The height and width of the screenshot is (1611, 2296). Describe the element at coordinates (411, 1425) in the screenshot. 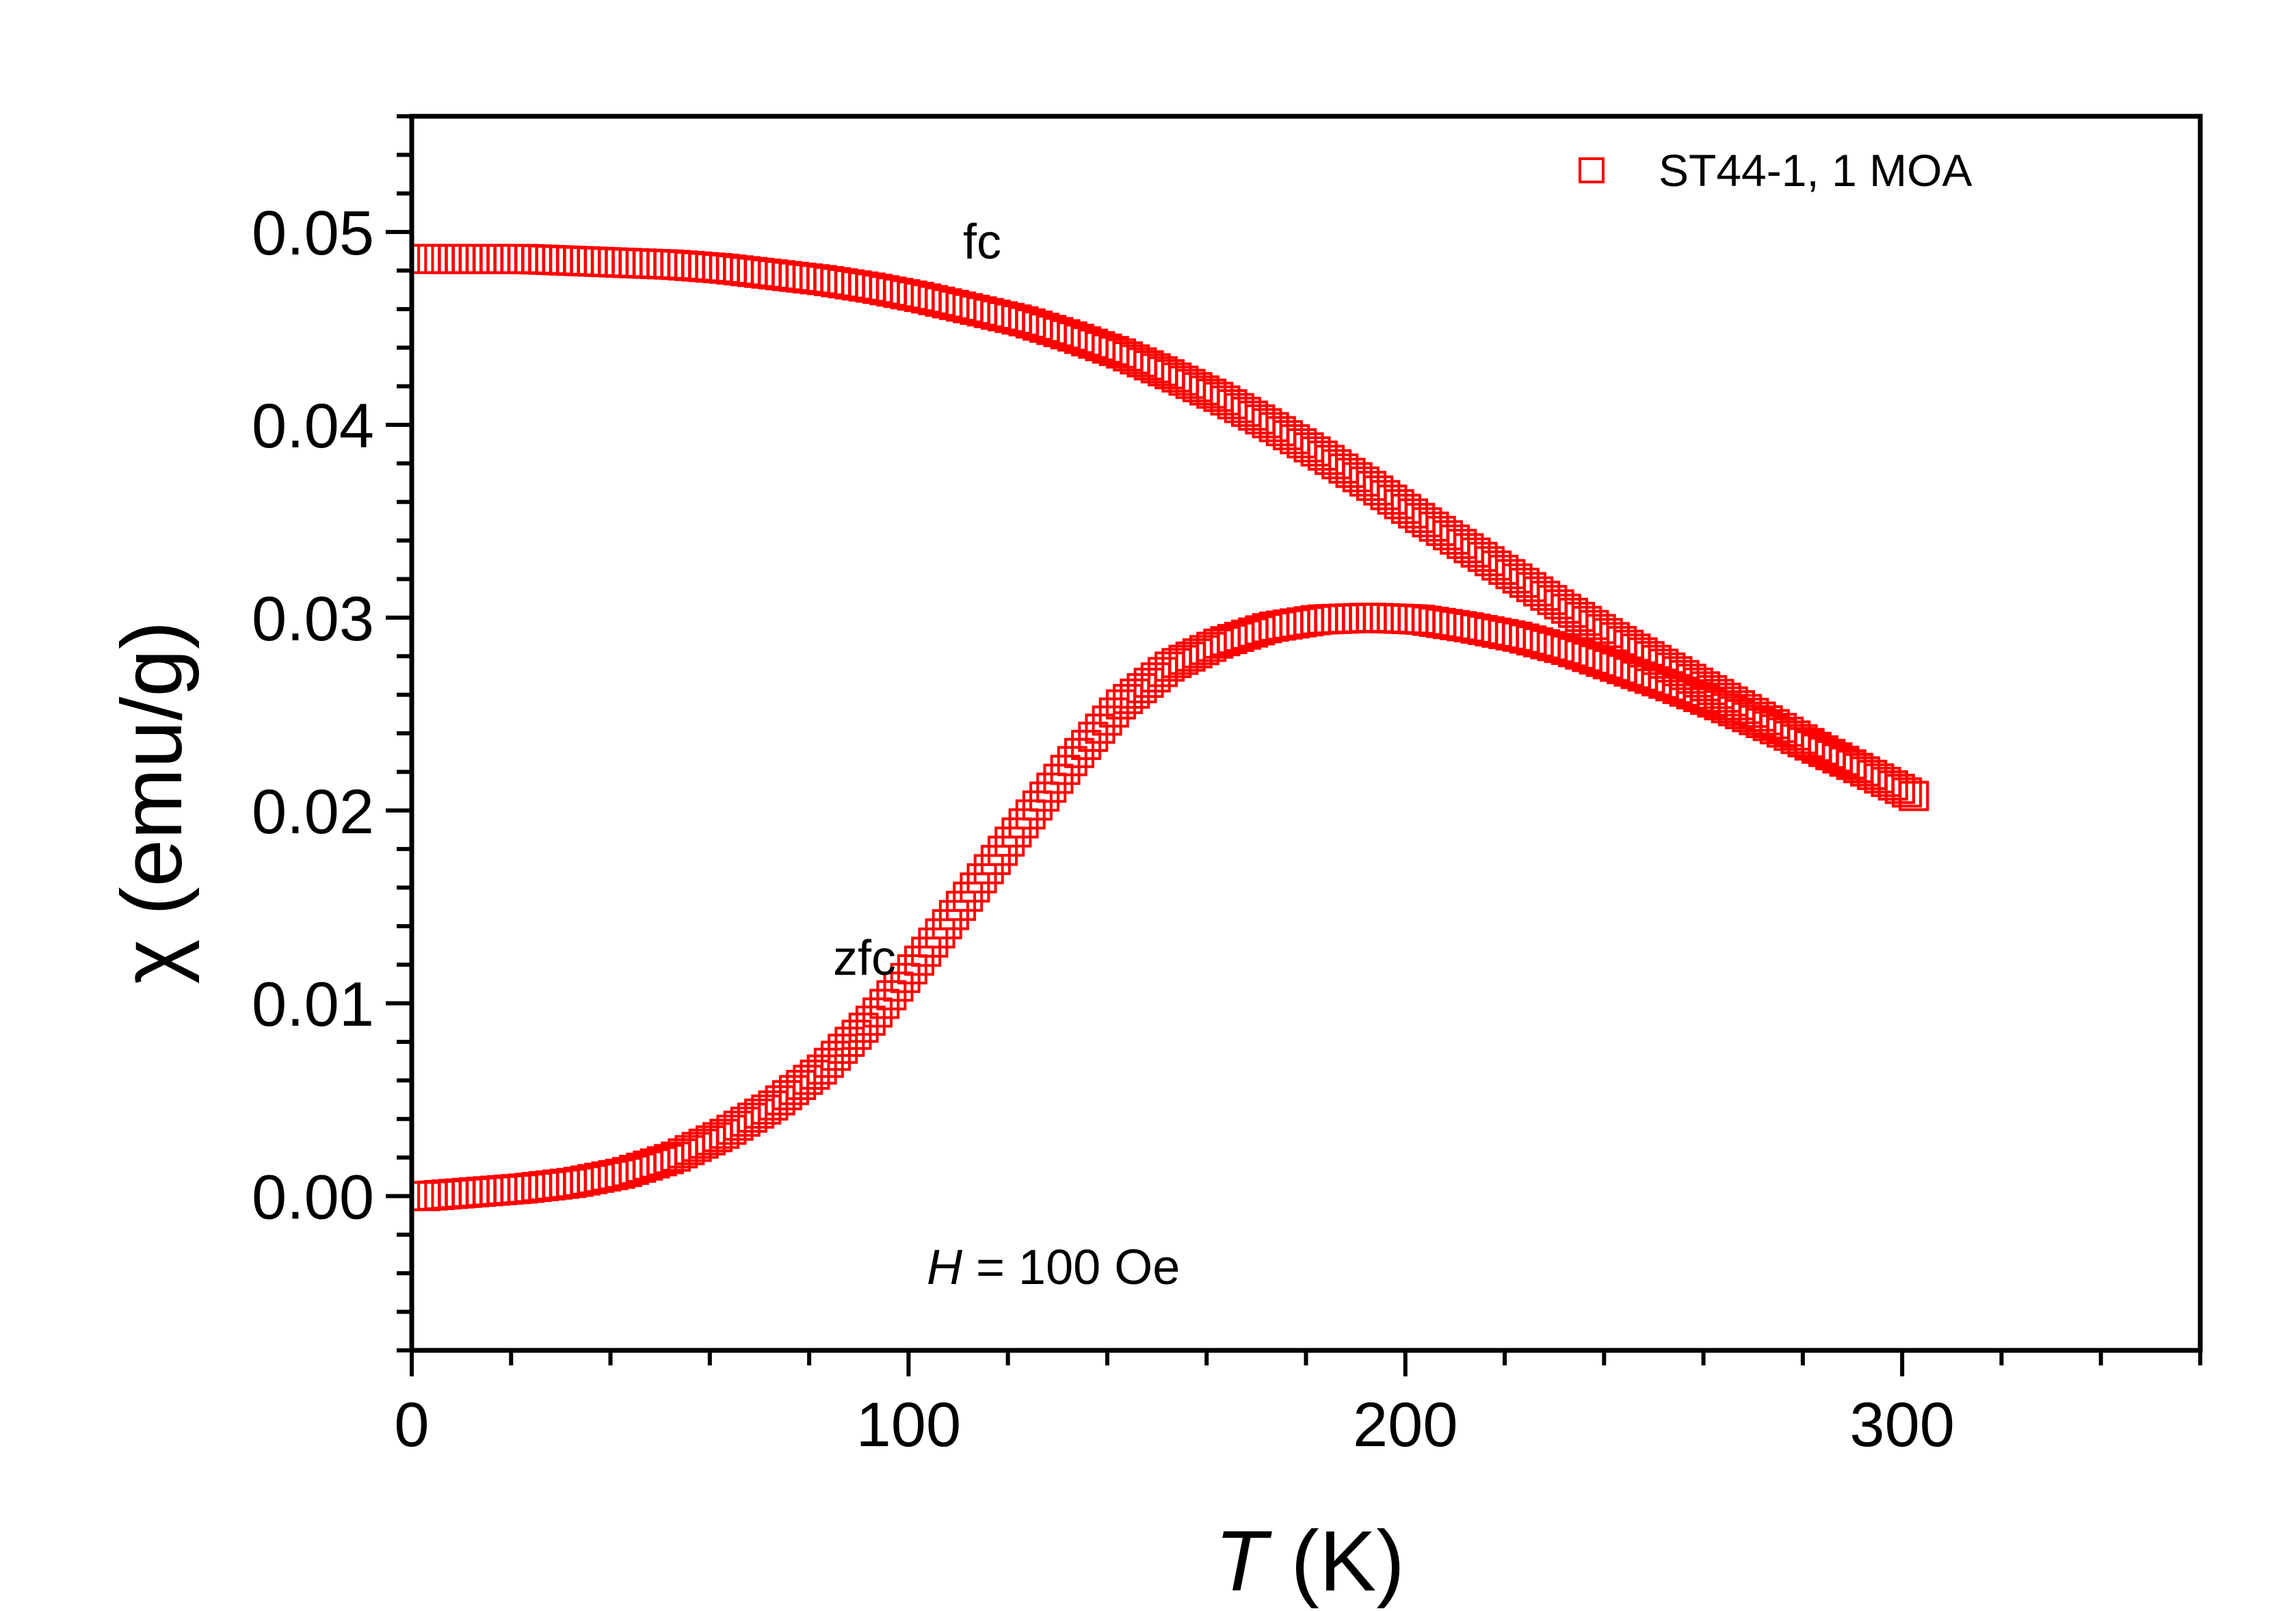

I see `x-tick-label: 0` at that location.